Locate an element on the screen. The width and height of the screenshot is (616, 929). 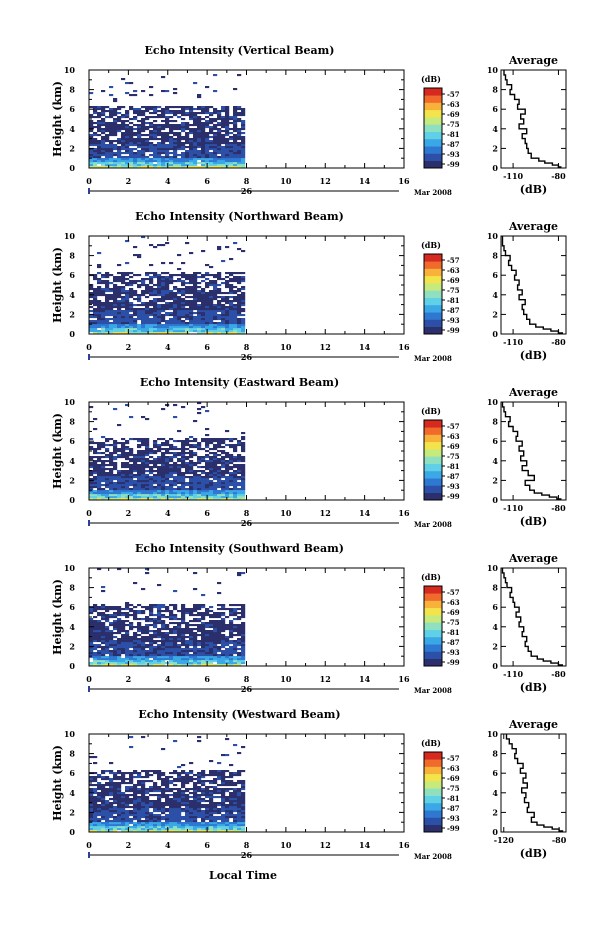
y-tick-label: 6 is located at coordinates (72, 441).